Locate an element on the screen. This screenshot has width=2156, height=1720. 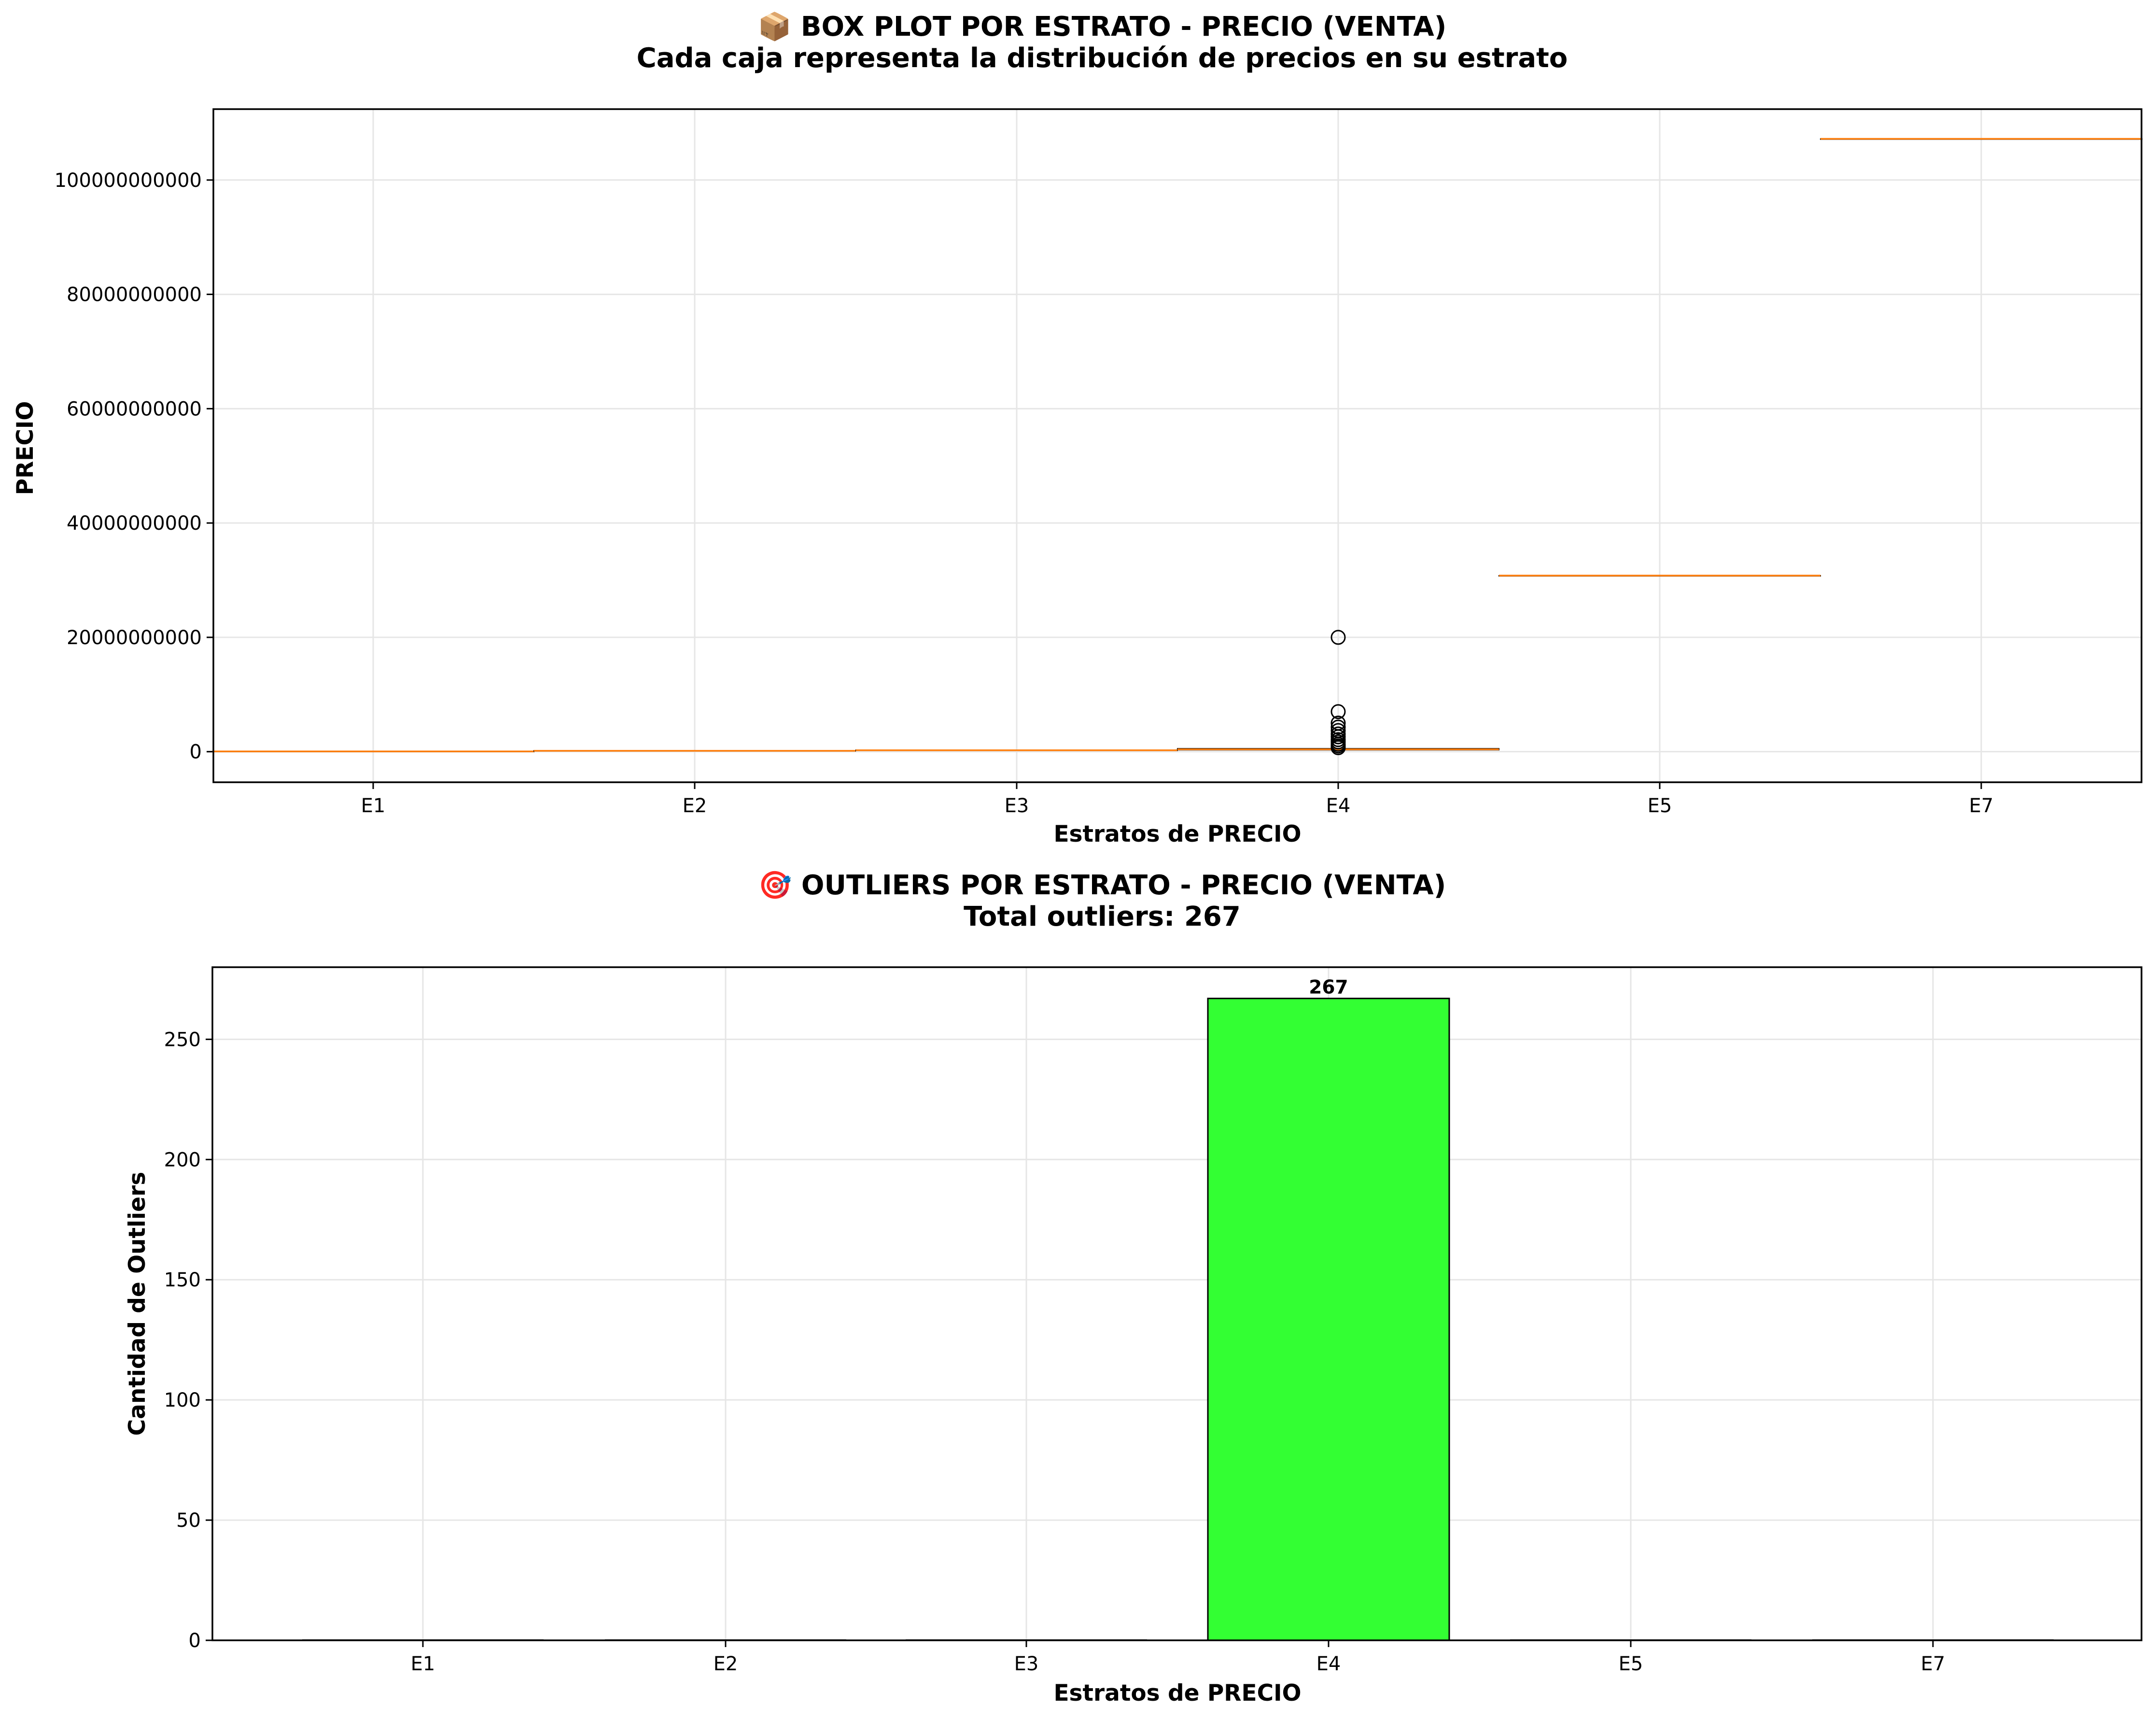
box-plot-y-tick-label: 80000000000 is located at coordinates (135, 295).